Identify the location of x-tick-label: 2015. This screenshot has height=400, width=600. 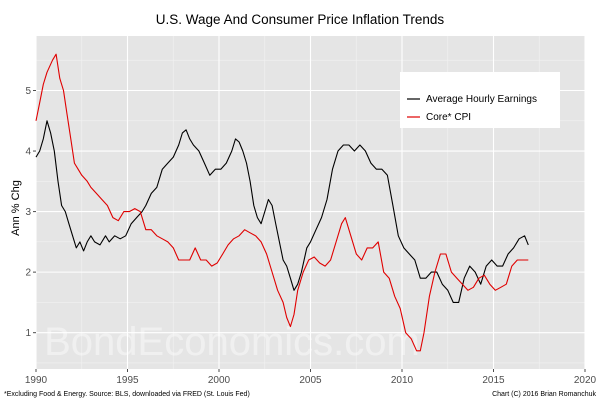
(493, 380).